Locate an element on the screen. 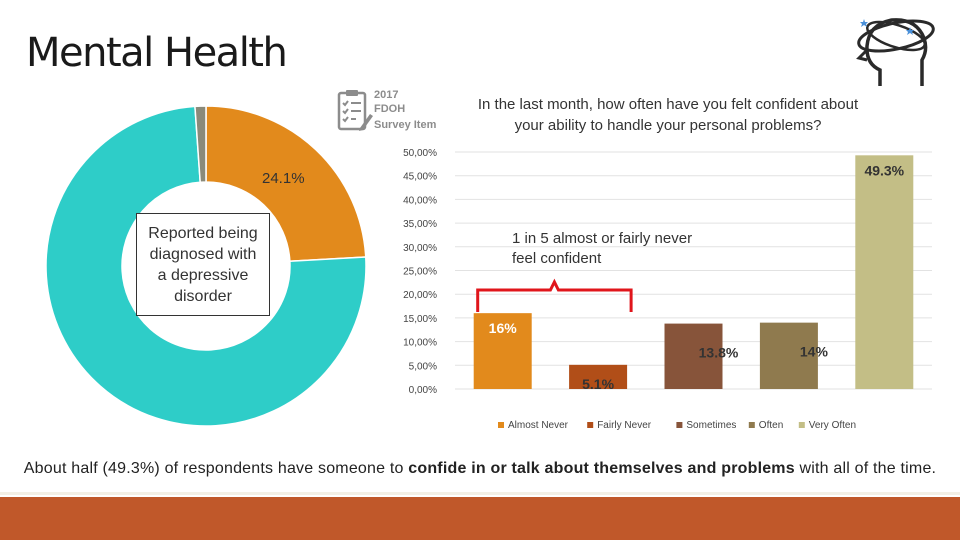 This screenshot has width=960, height=540. legend-label: Fairly Never is located at coordinates (624, 425).